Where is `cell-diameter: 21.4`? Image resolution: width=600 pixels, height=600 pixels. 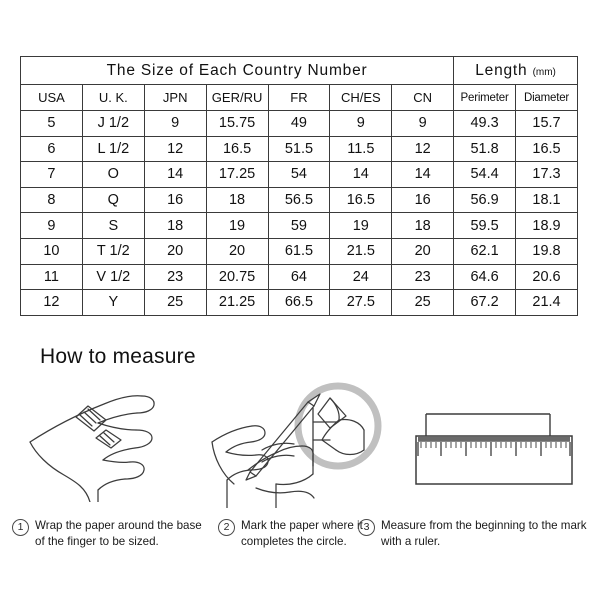 cell-diameter: 21.4 is located at coordinates (546, 302).